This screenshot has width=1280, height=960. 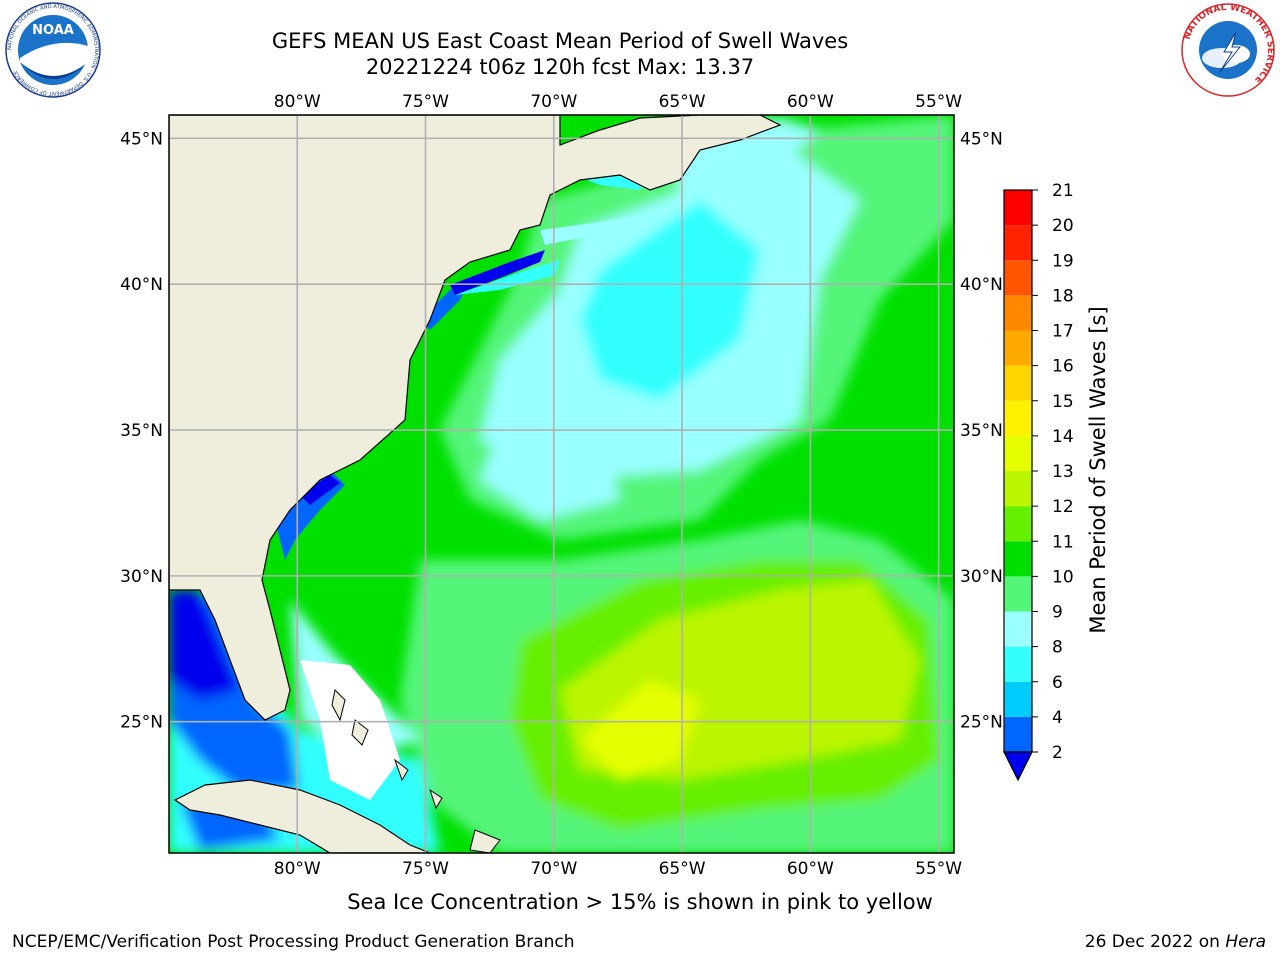 What do you see at coordinates (141, 285) in the screenshot?
I see `lat-label-left: 40°N` at bounding box center [141, 285].